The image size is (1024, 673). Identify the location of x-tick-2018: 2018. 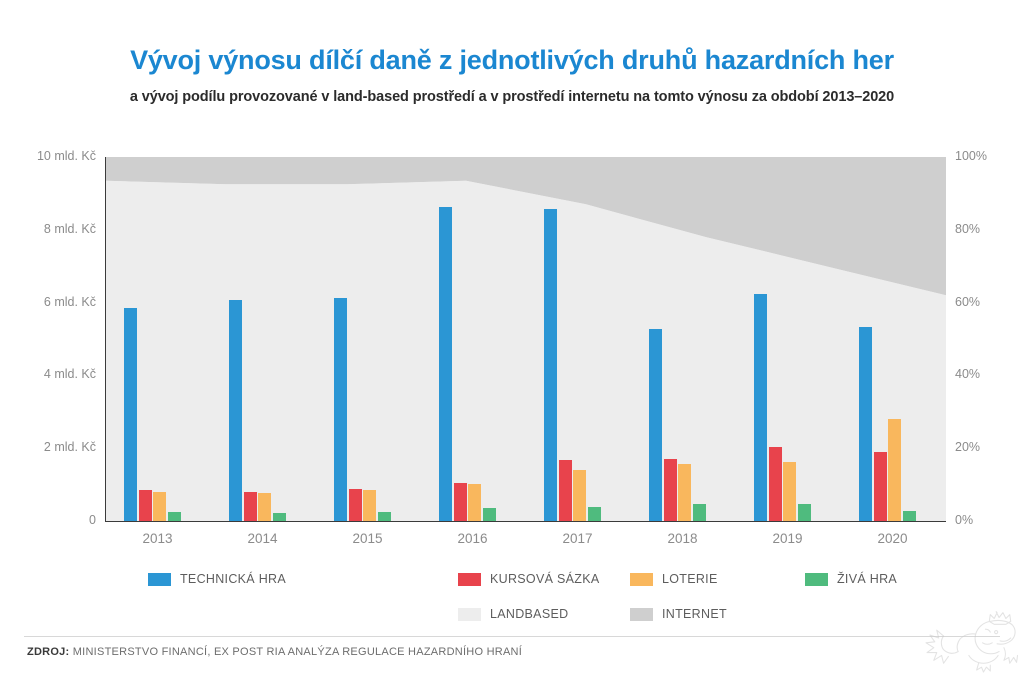
(682, 538).